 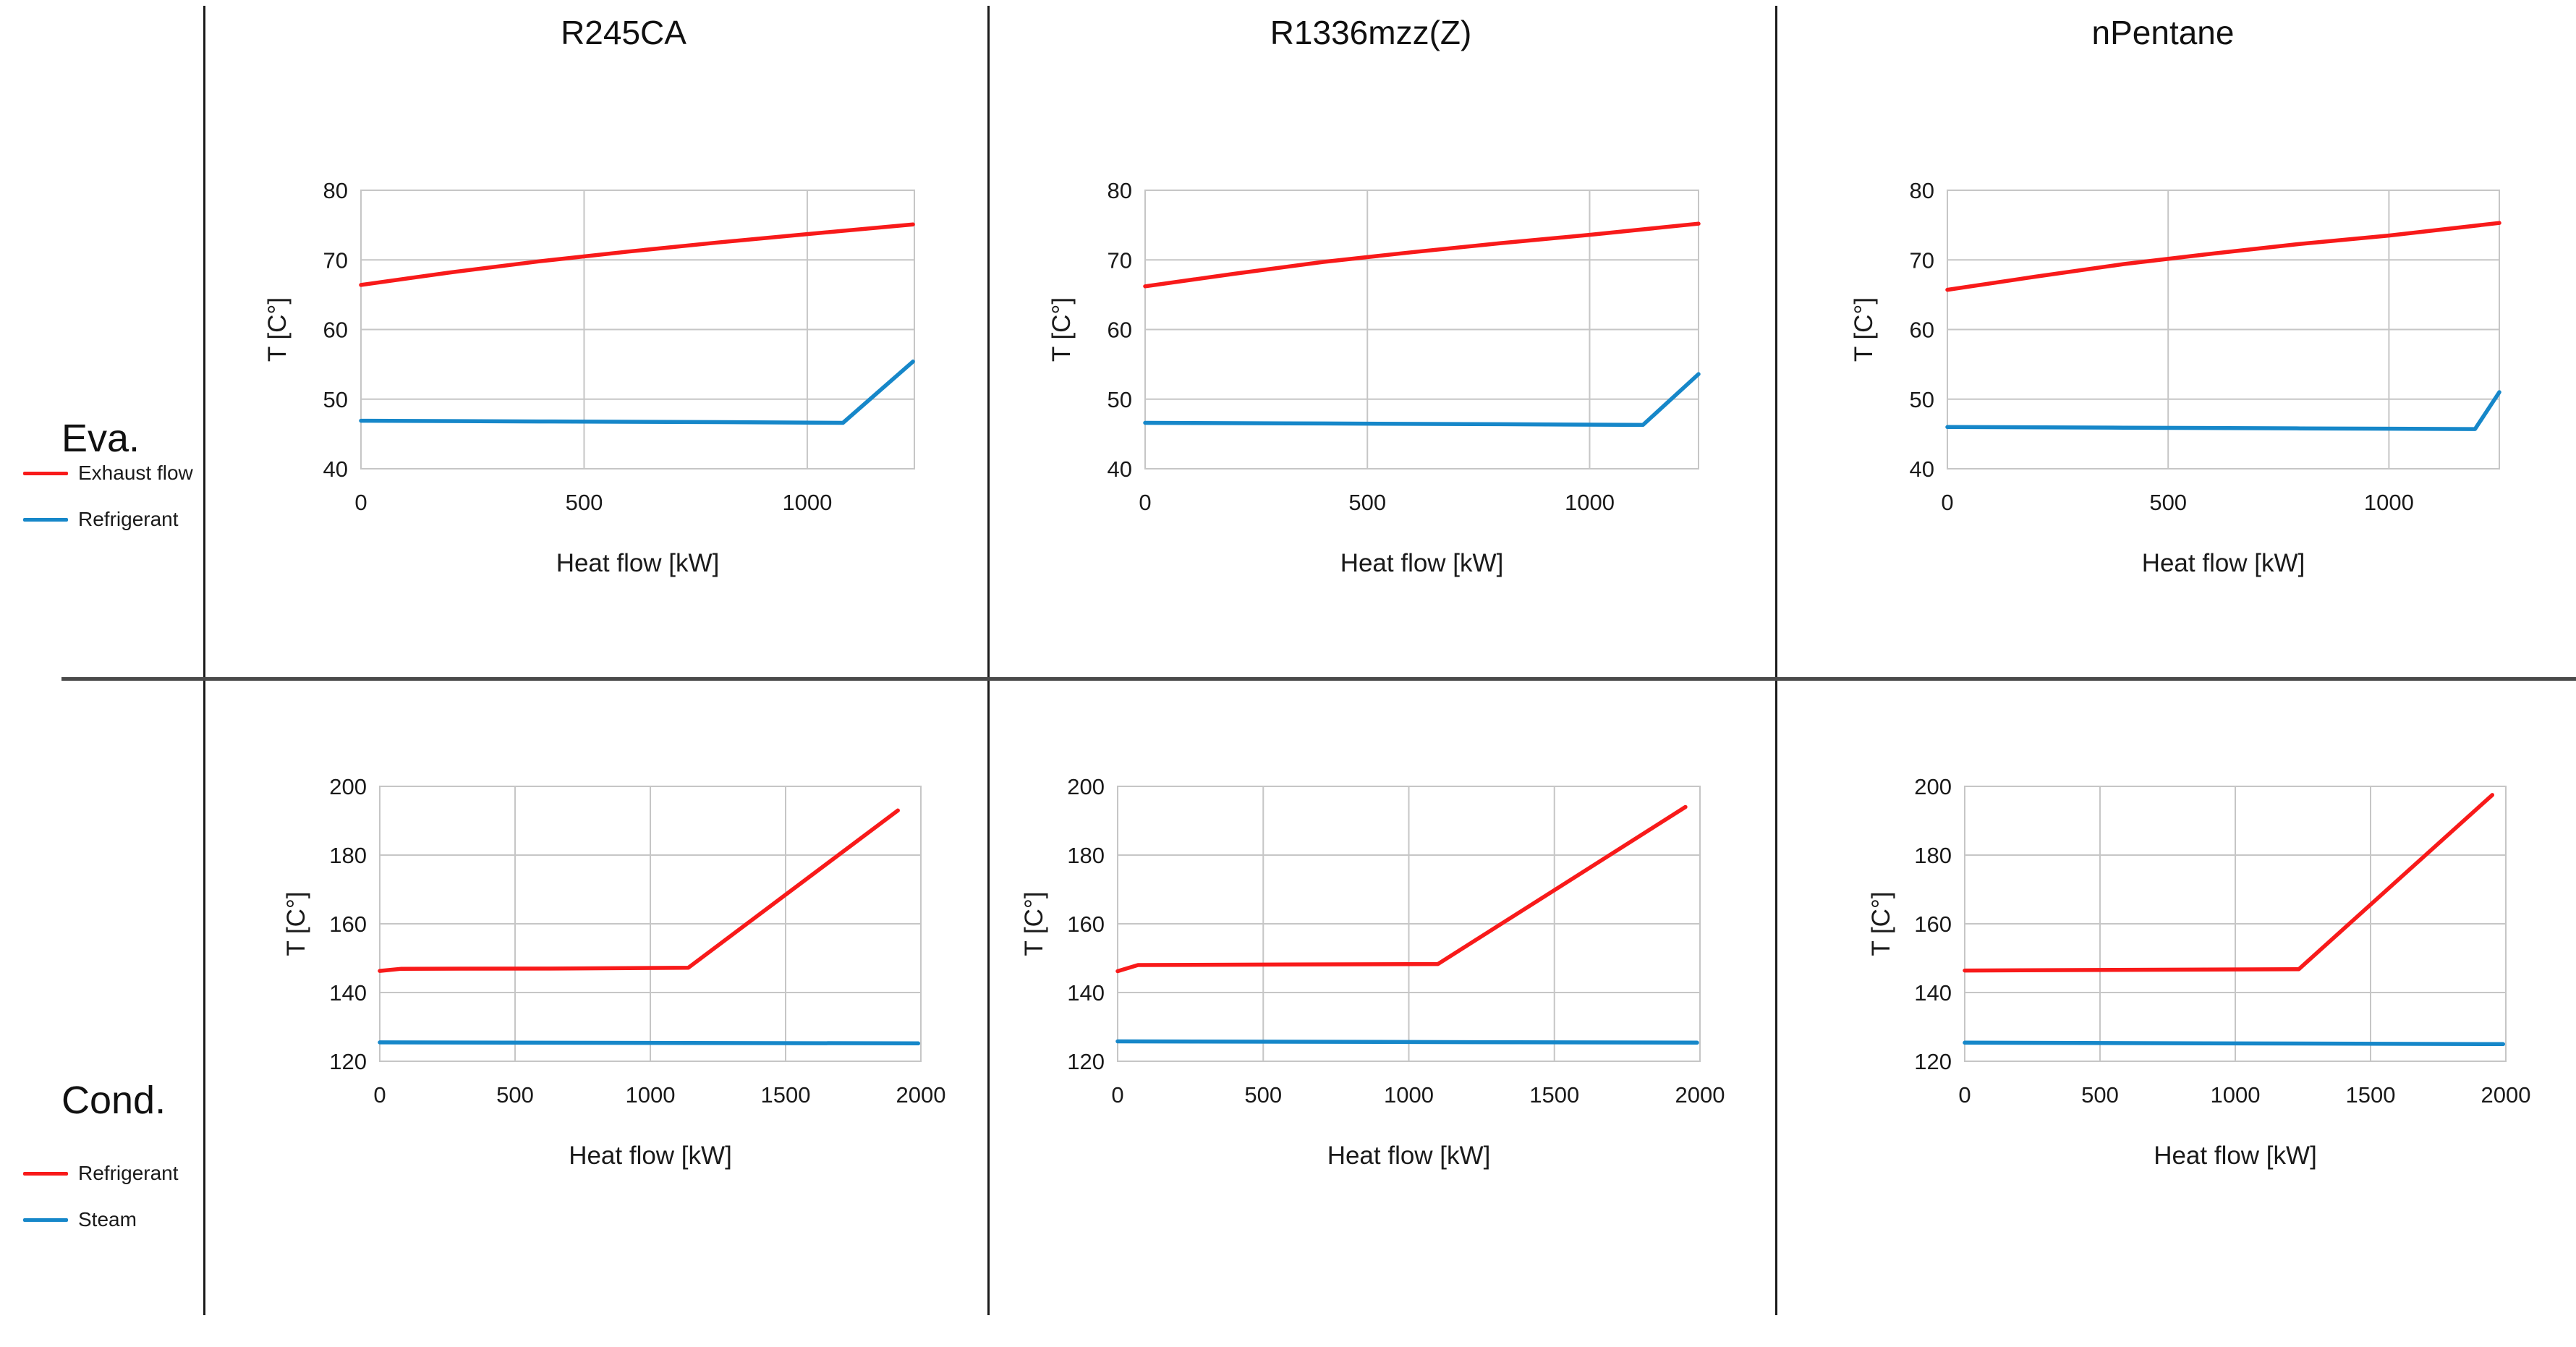 I want to click on column-title-r1336mzz: R1336mzz(Z), so click(x=1371, y=32).